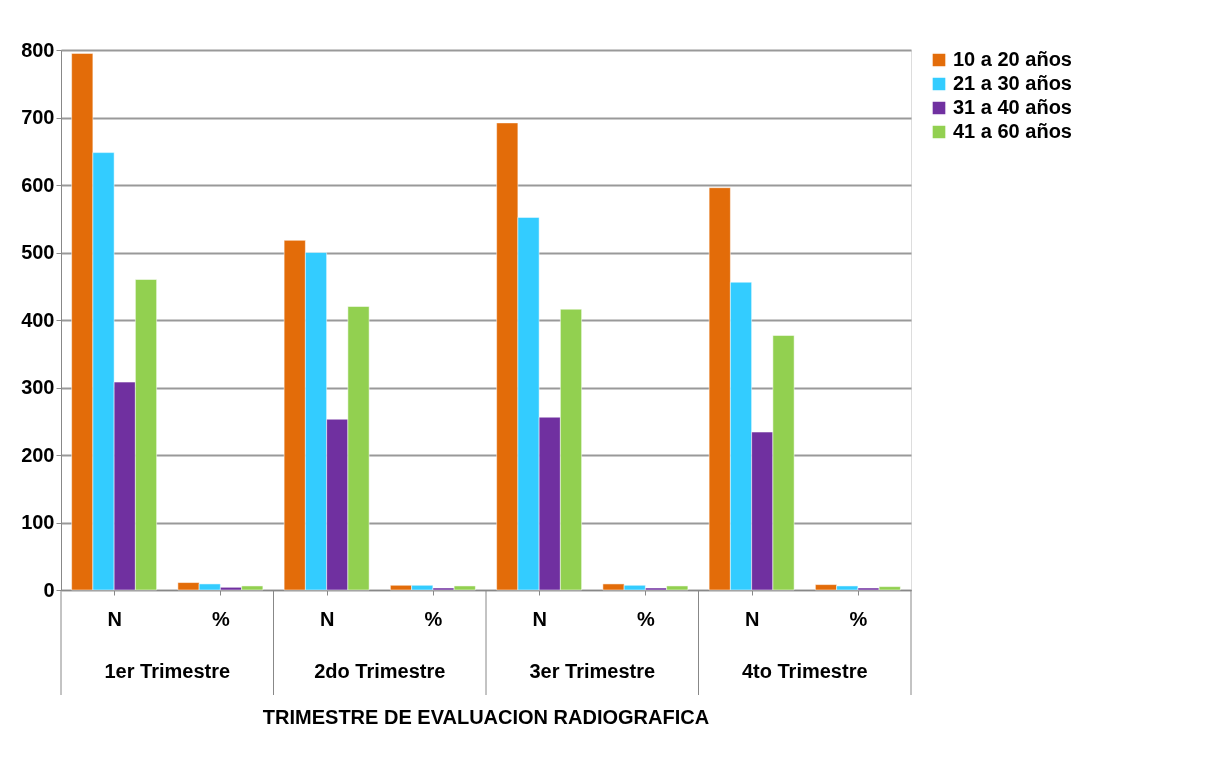 The image size is (1219, 758). Describe the element at coordinates (167, 671) in the screenshot. I see `text: 1er Trimestre` at that location.